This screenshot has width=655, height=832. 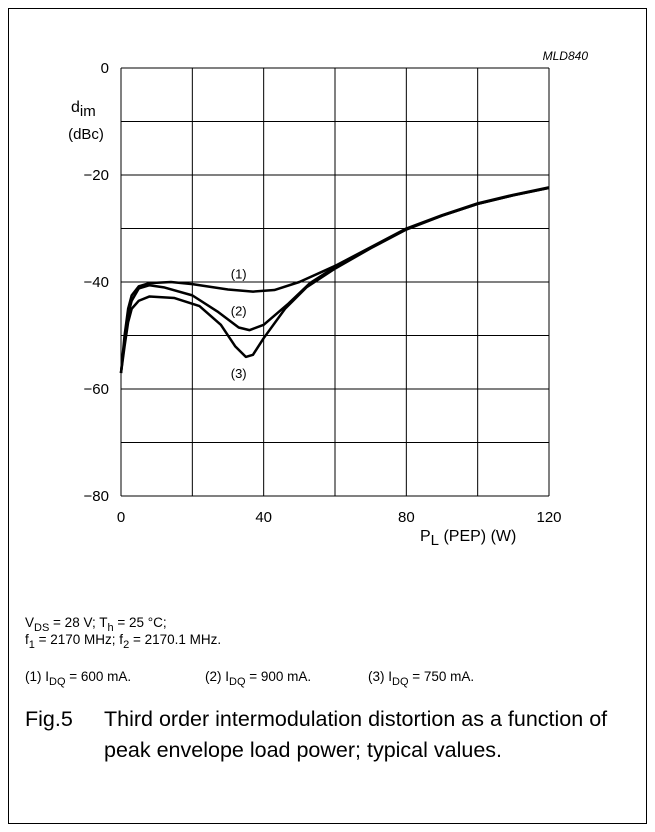 I want to click on legend-item: (1) IDQ = 600 mA., so click(x=78, y=678).